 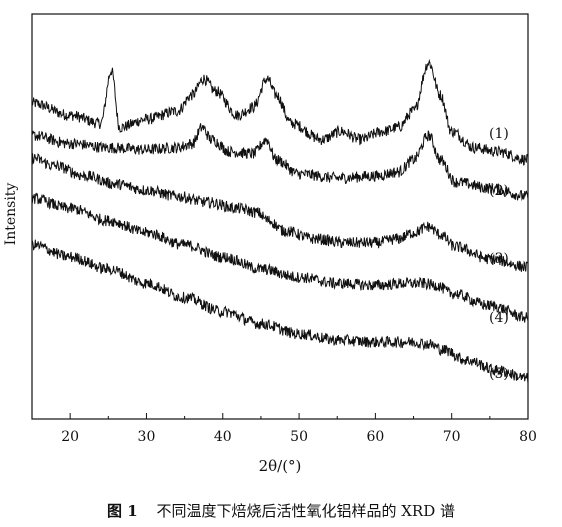 I want to click on x-tick-label: 20, so click(x=70, y=437).